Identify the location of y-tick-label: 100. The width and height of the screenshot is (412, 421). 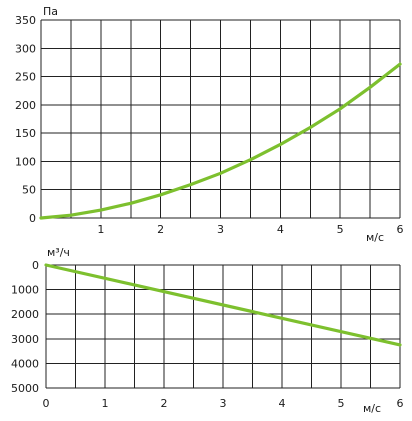
(25, 161).